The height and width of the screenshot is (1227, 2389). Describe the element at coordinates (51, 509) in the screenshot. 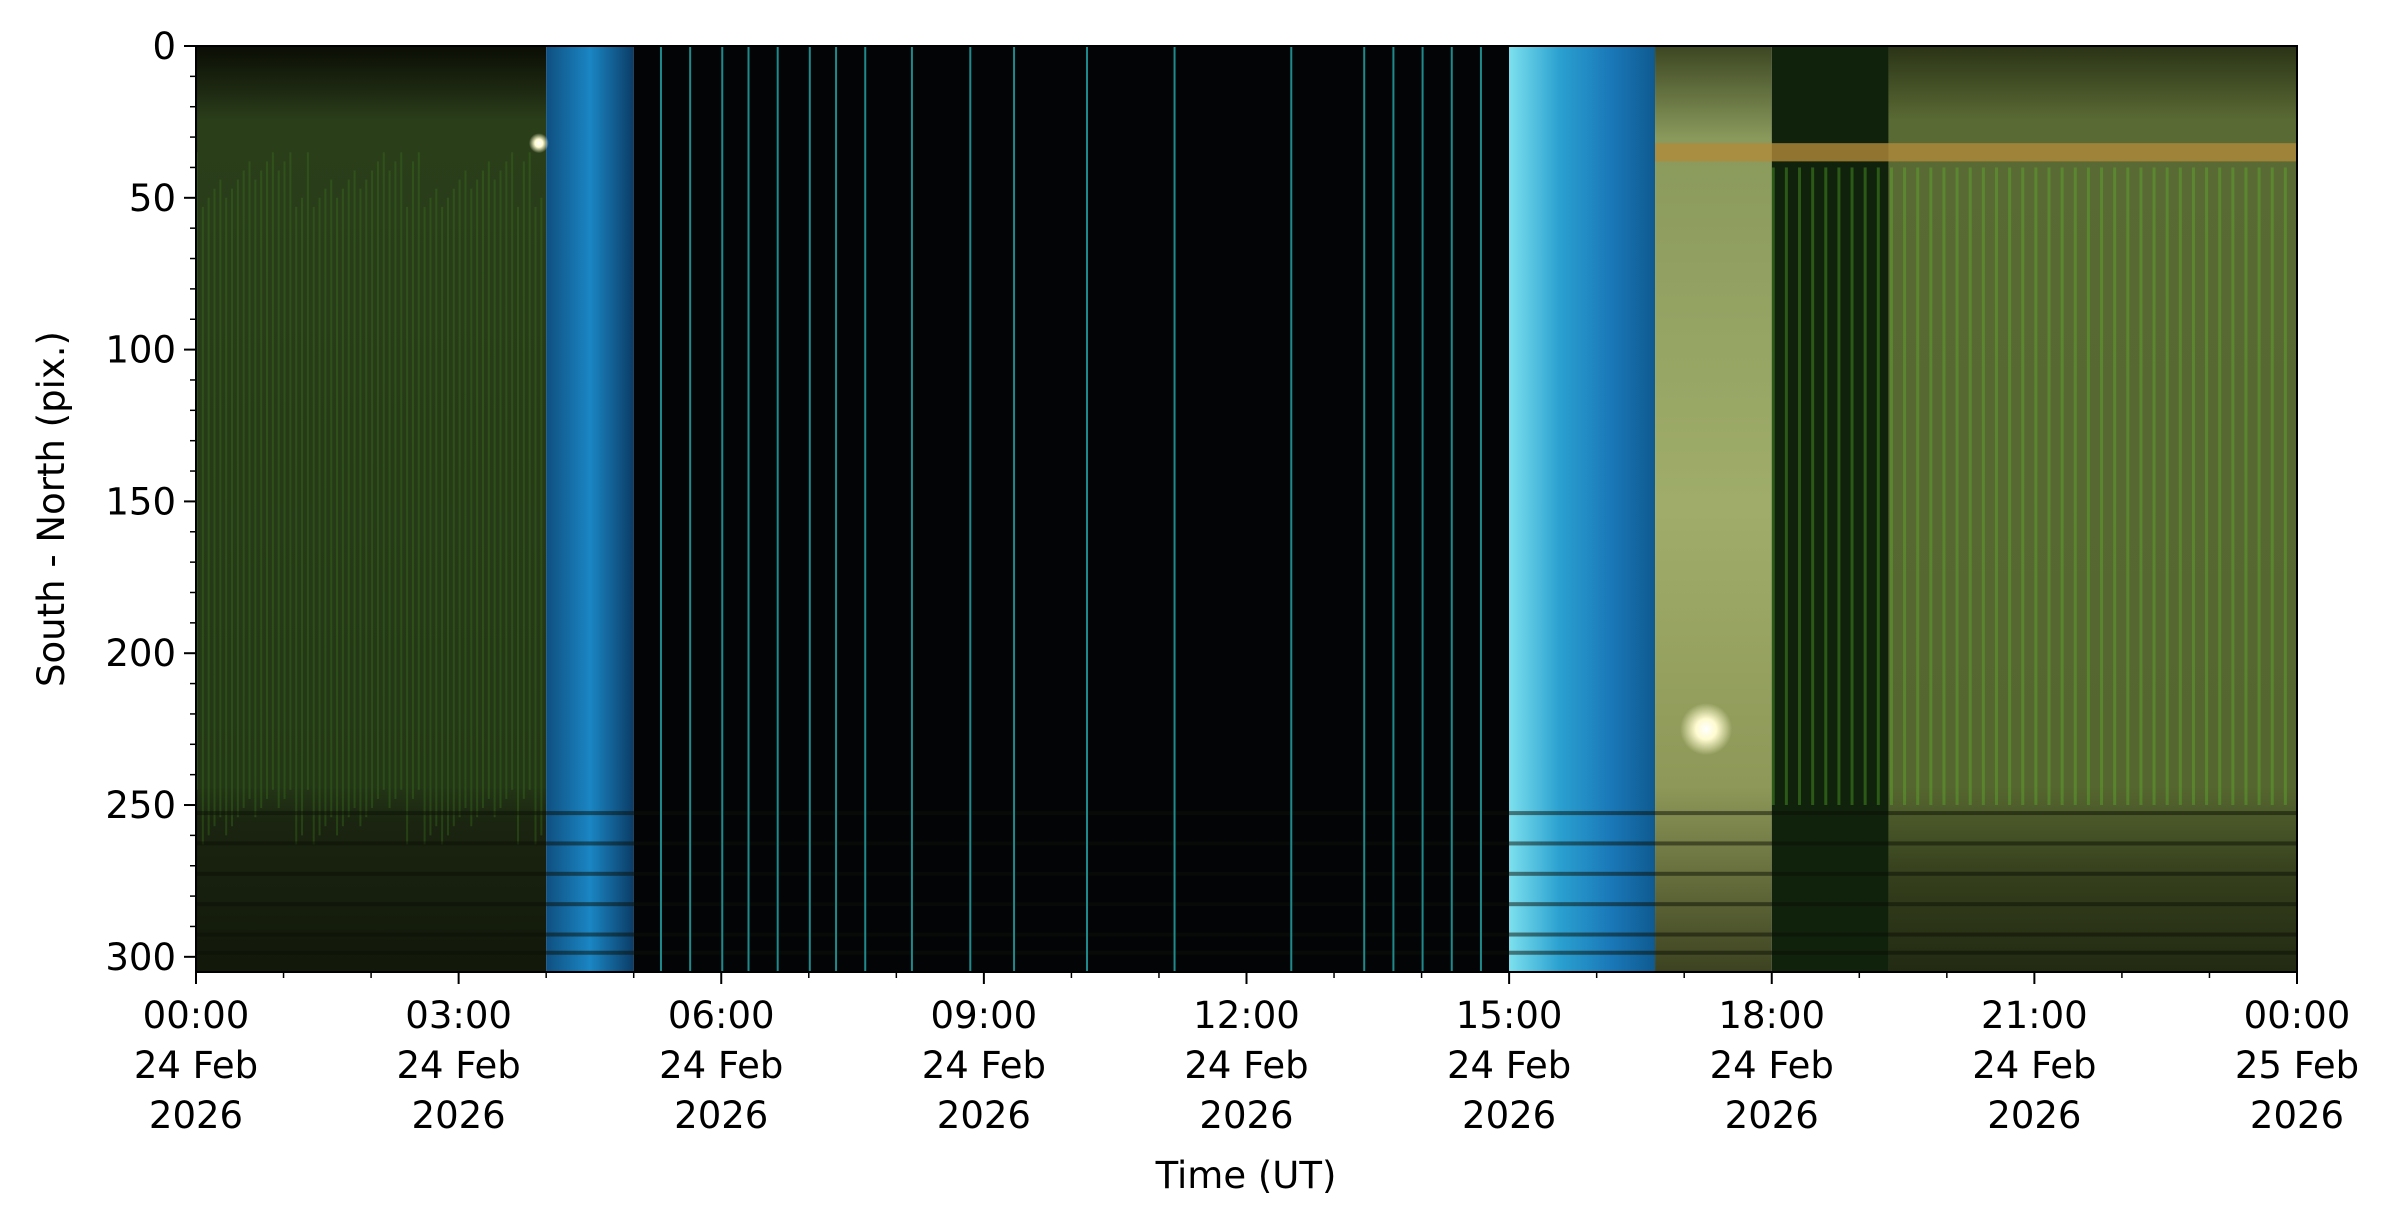

I see `y-axis-label: South - North (pix.)` at that location.